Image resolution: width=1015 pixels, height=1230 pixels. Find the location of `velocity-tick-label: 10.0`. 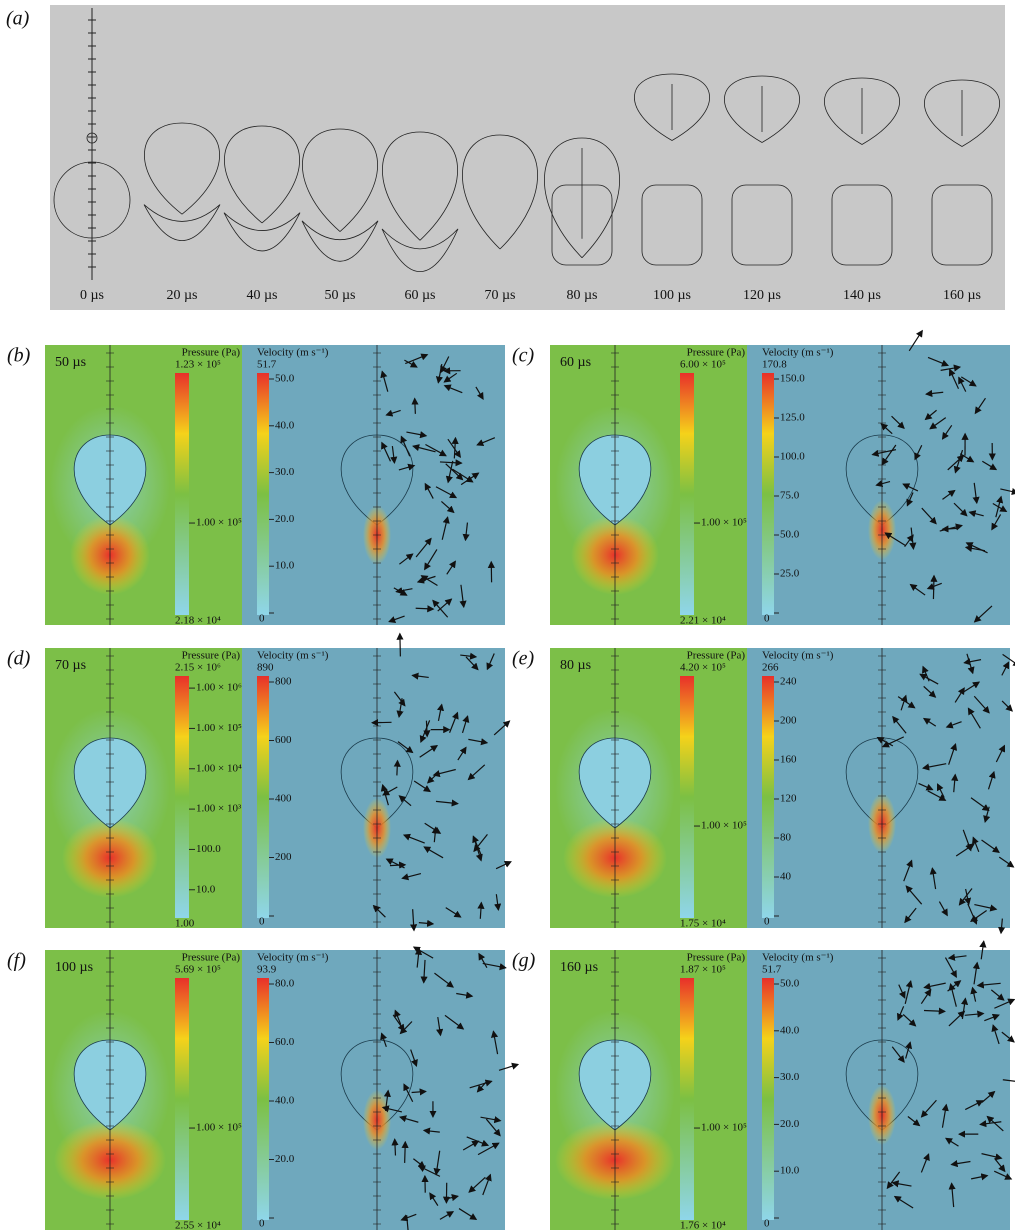

velocity-tick-label: 10.0 is located at coordinates (790, 1171).